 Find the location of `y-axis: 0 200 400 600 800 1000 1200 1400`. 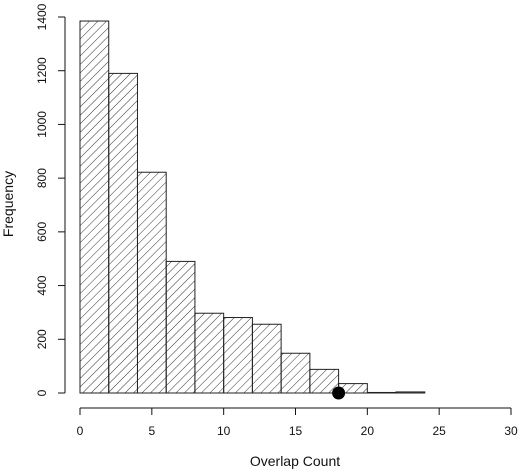

y-axis: 0 200 400 600 800 1000 1200 1400 is located at coordinates (50, 199).